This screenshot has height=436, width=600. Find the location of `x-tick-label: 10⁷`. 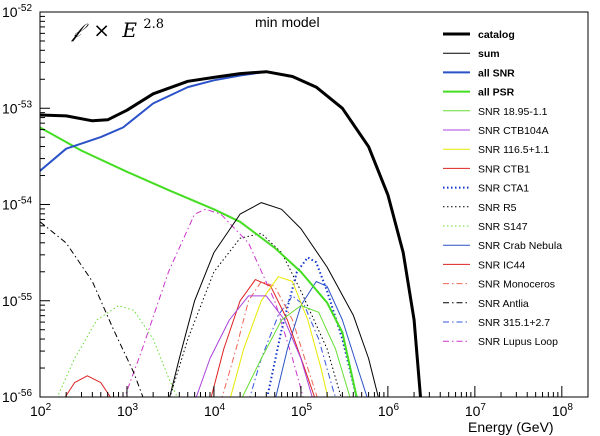

x-tick-label: 10⁷ is located at coordinates (476, 410).